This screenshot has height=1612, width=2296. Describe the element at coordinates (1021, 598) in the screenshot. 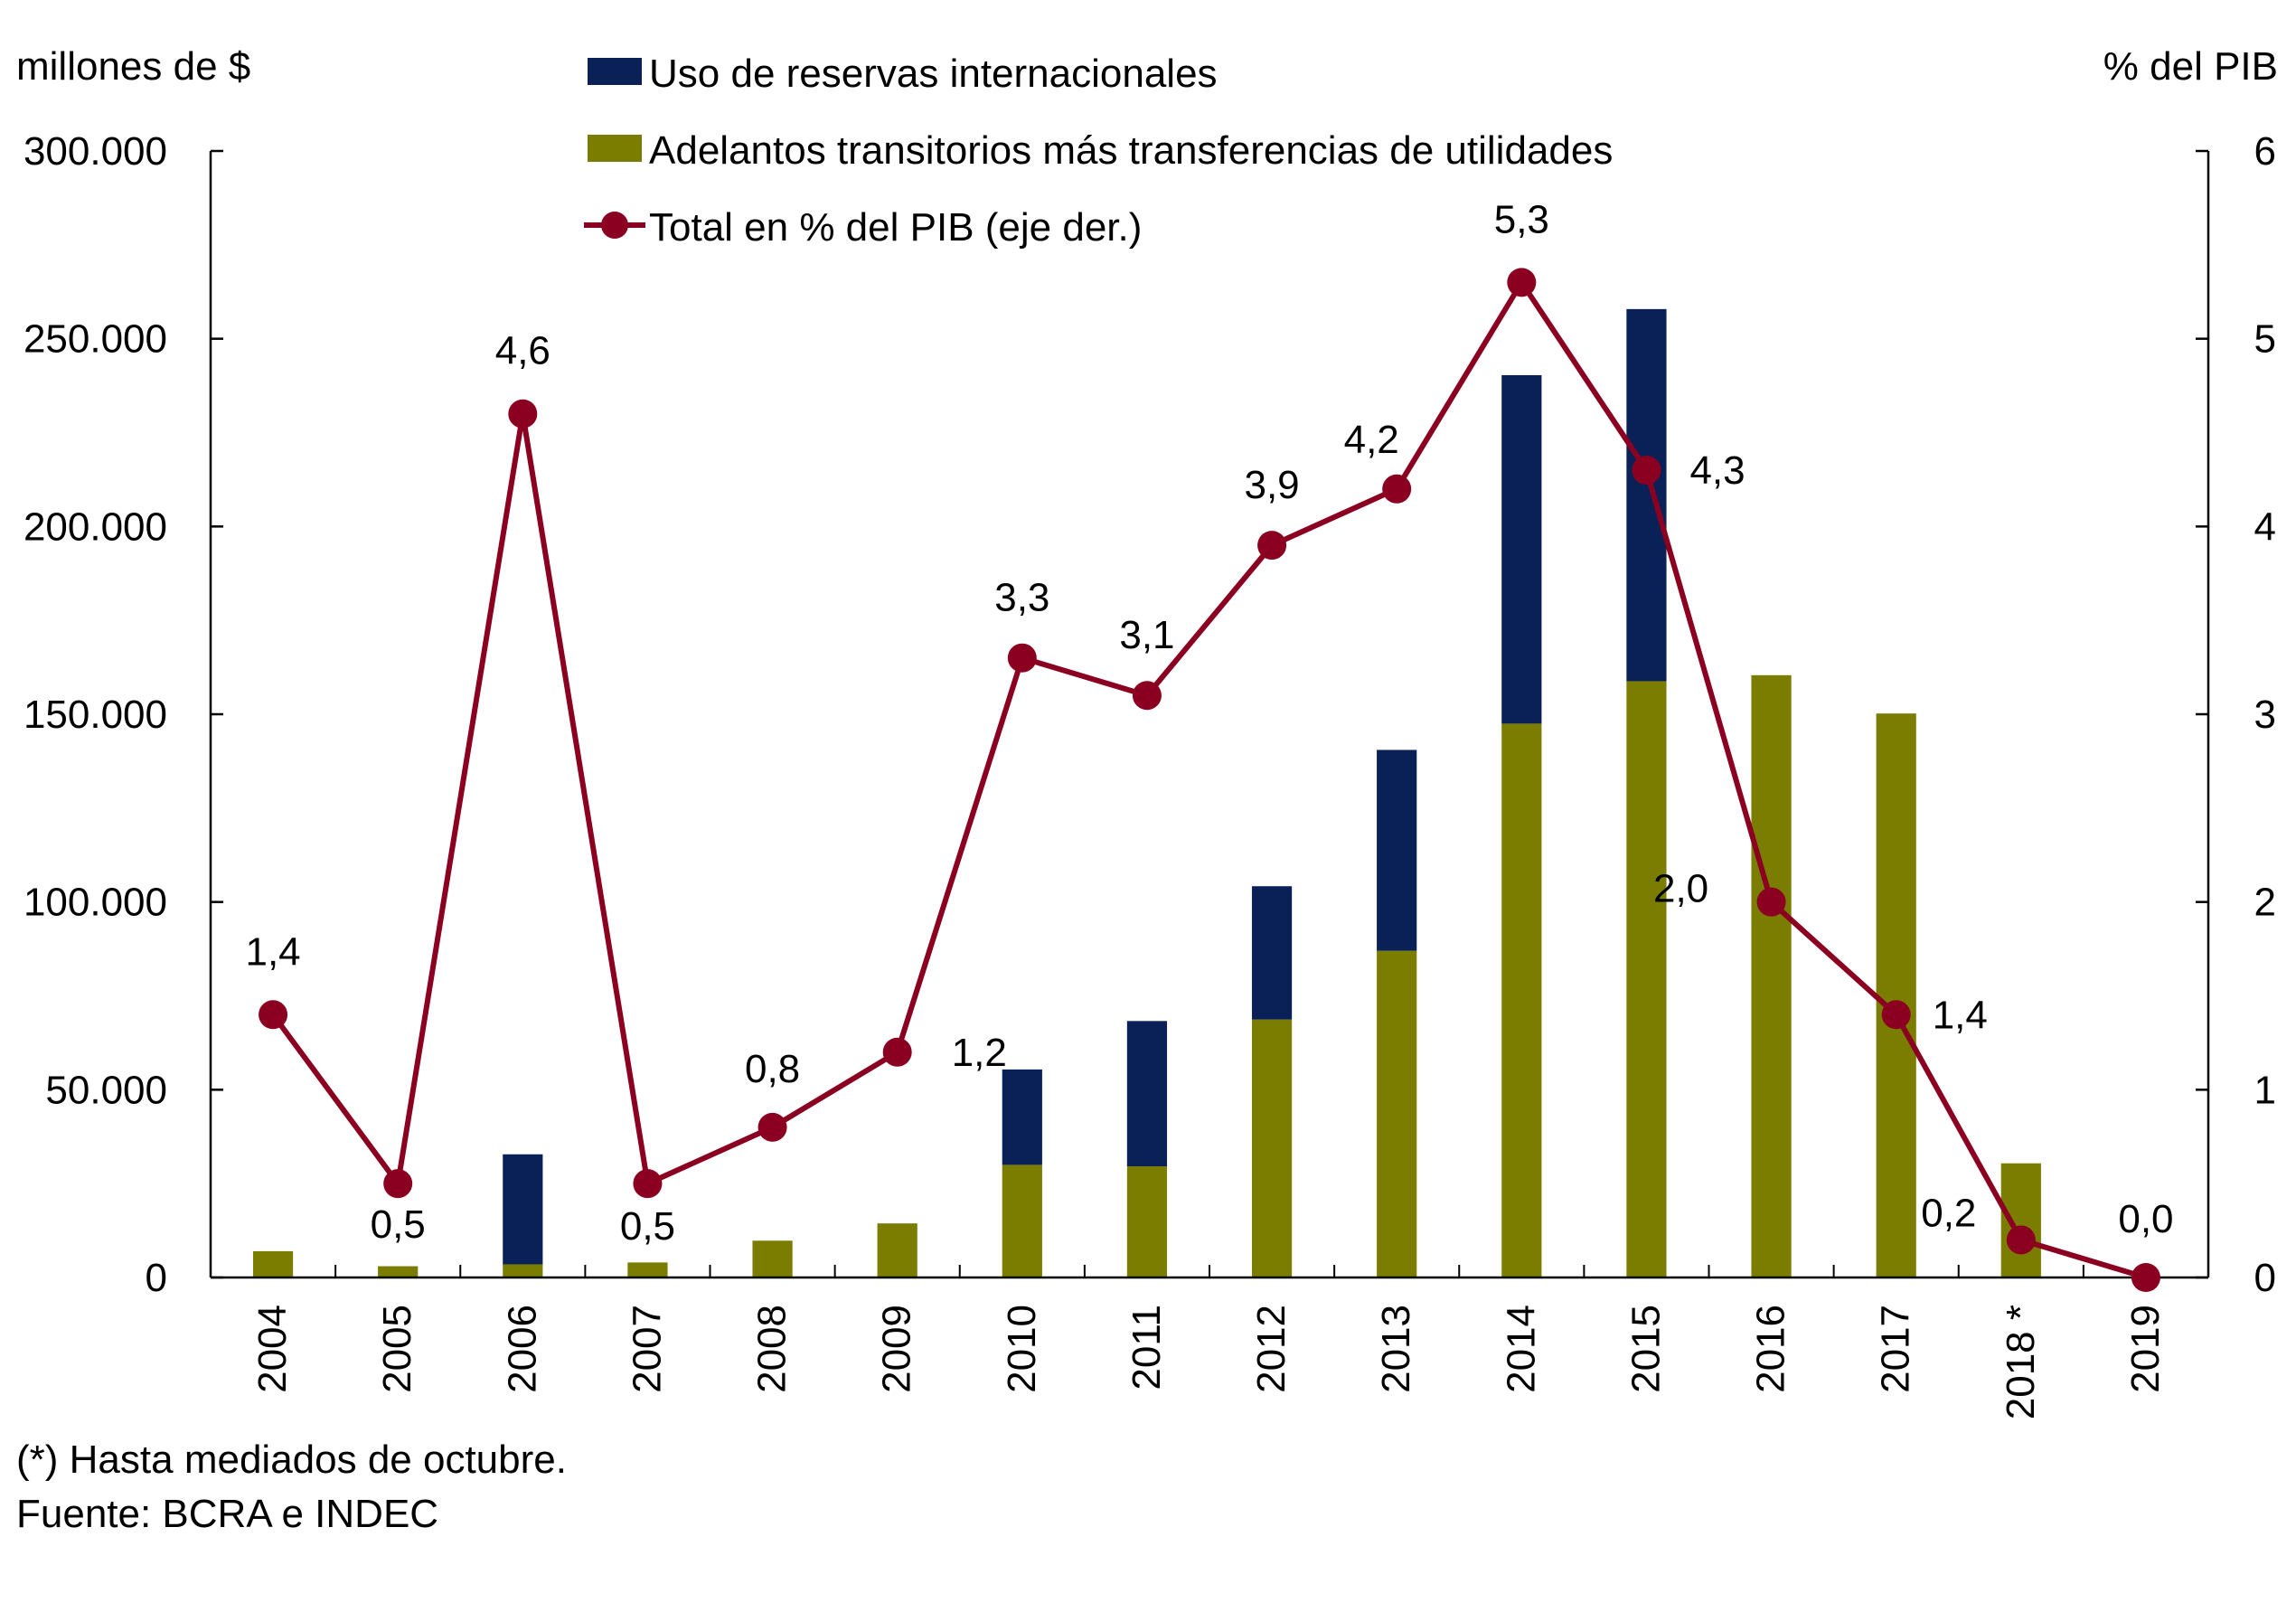

I see `data-label: 3,3` at that location.